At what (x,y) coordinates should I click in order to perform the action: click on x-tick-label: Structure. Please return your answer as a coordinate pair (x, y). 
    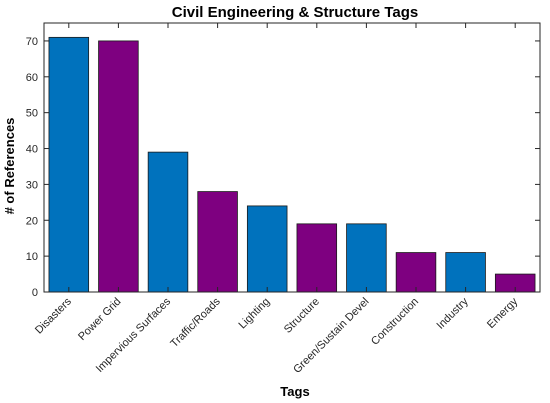
    Looking at the image, I should click on (302, 316).